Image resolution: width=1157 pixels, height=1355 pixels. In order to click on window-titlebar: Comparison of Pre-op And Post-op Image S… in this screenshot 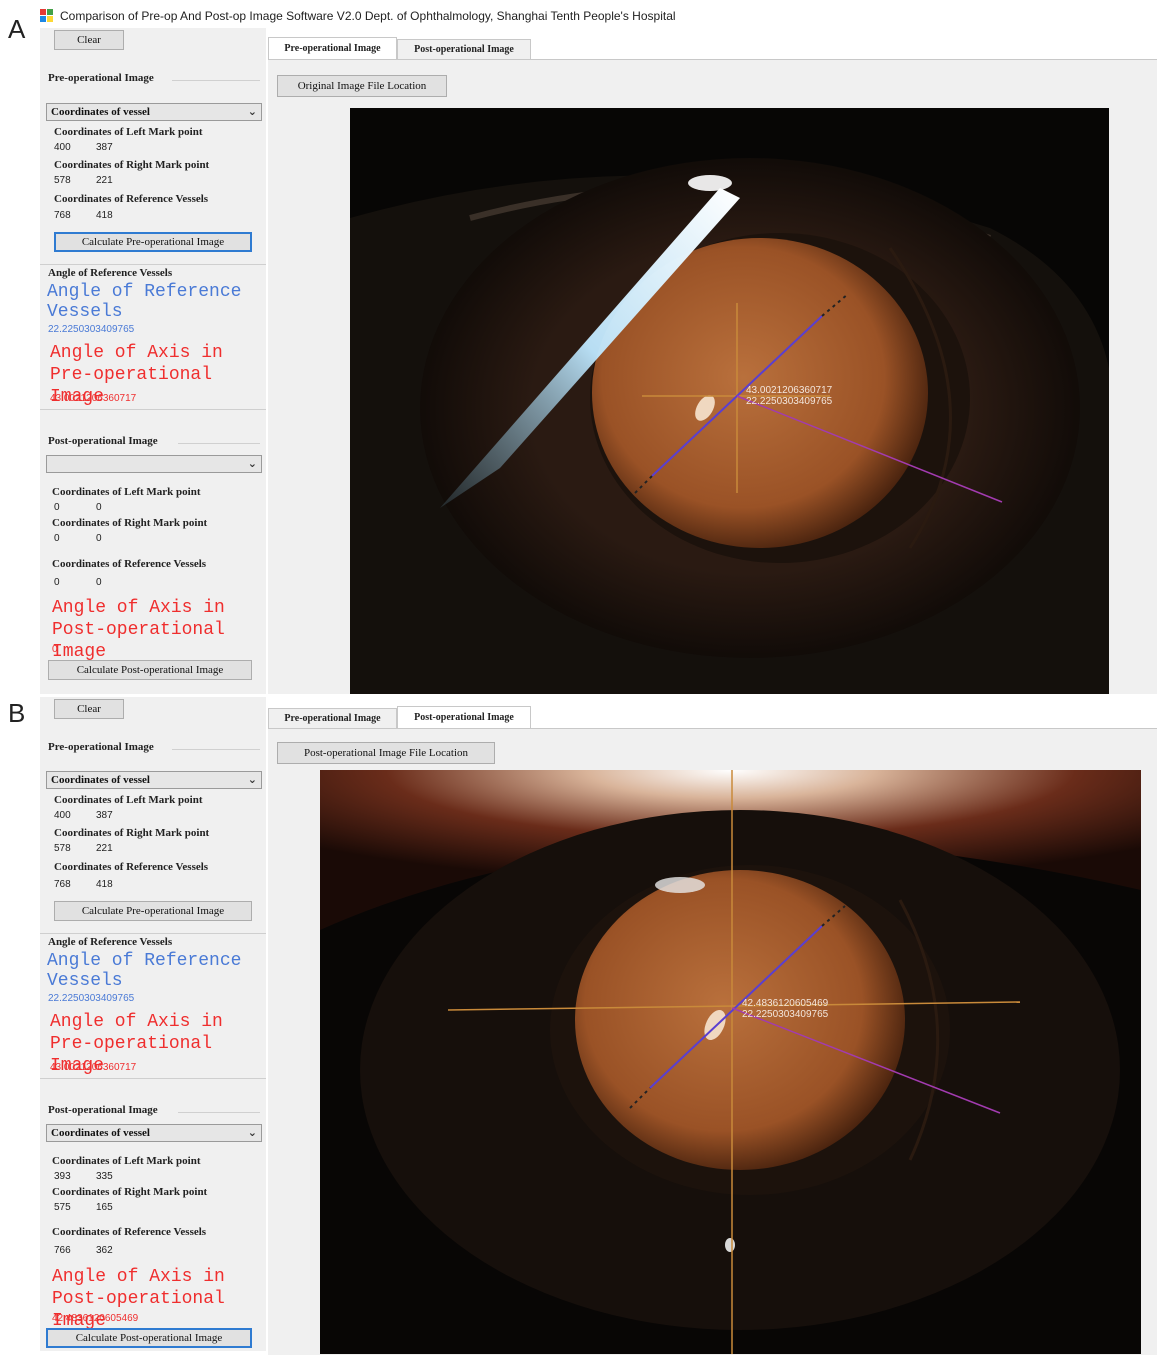, I will do `click(358, 16)`.